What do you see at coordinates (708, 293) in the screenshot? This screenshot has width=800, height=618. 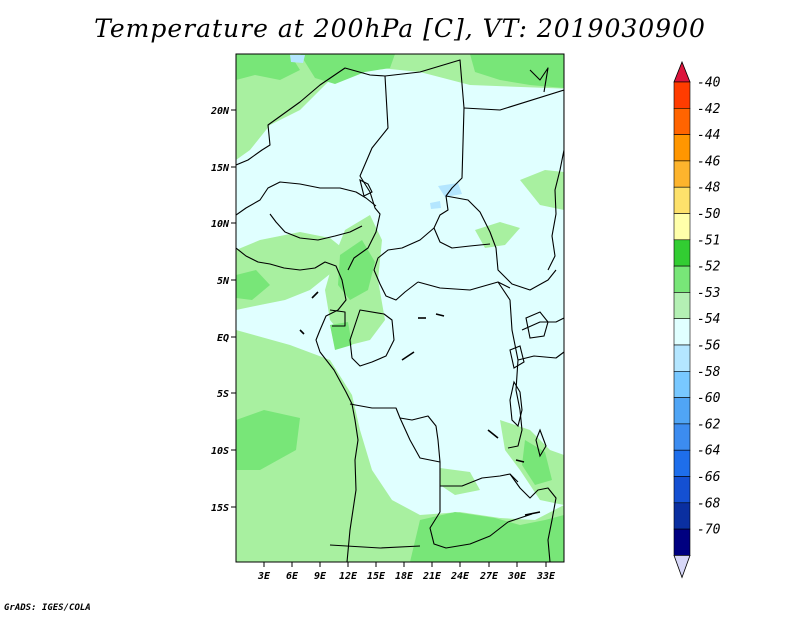 I see `colorbar-label: -53` at bounding box center [708, 293].